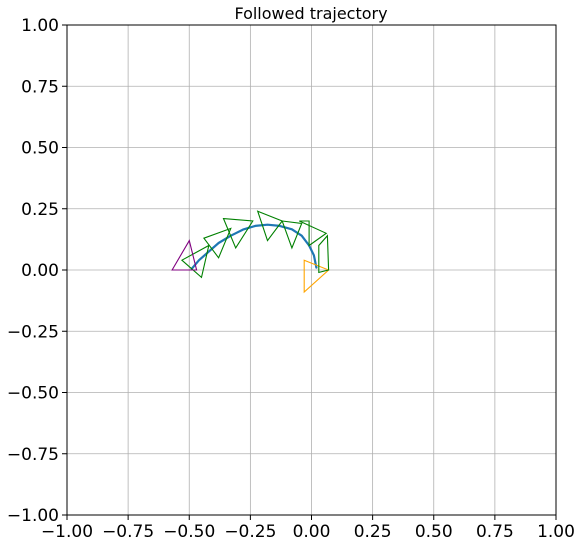  I want to click on y-tick-label: −0.75, so click(33, 455).